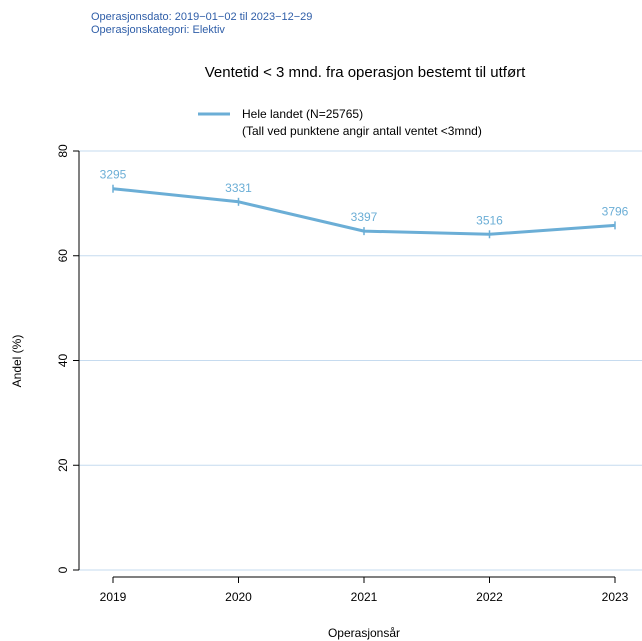  What do you see at coordinates (364, 597) in the screenshot?
I see `x-tick-label: 2021` at bounding box center [364, 597].